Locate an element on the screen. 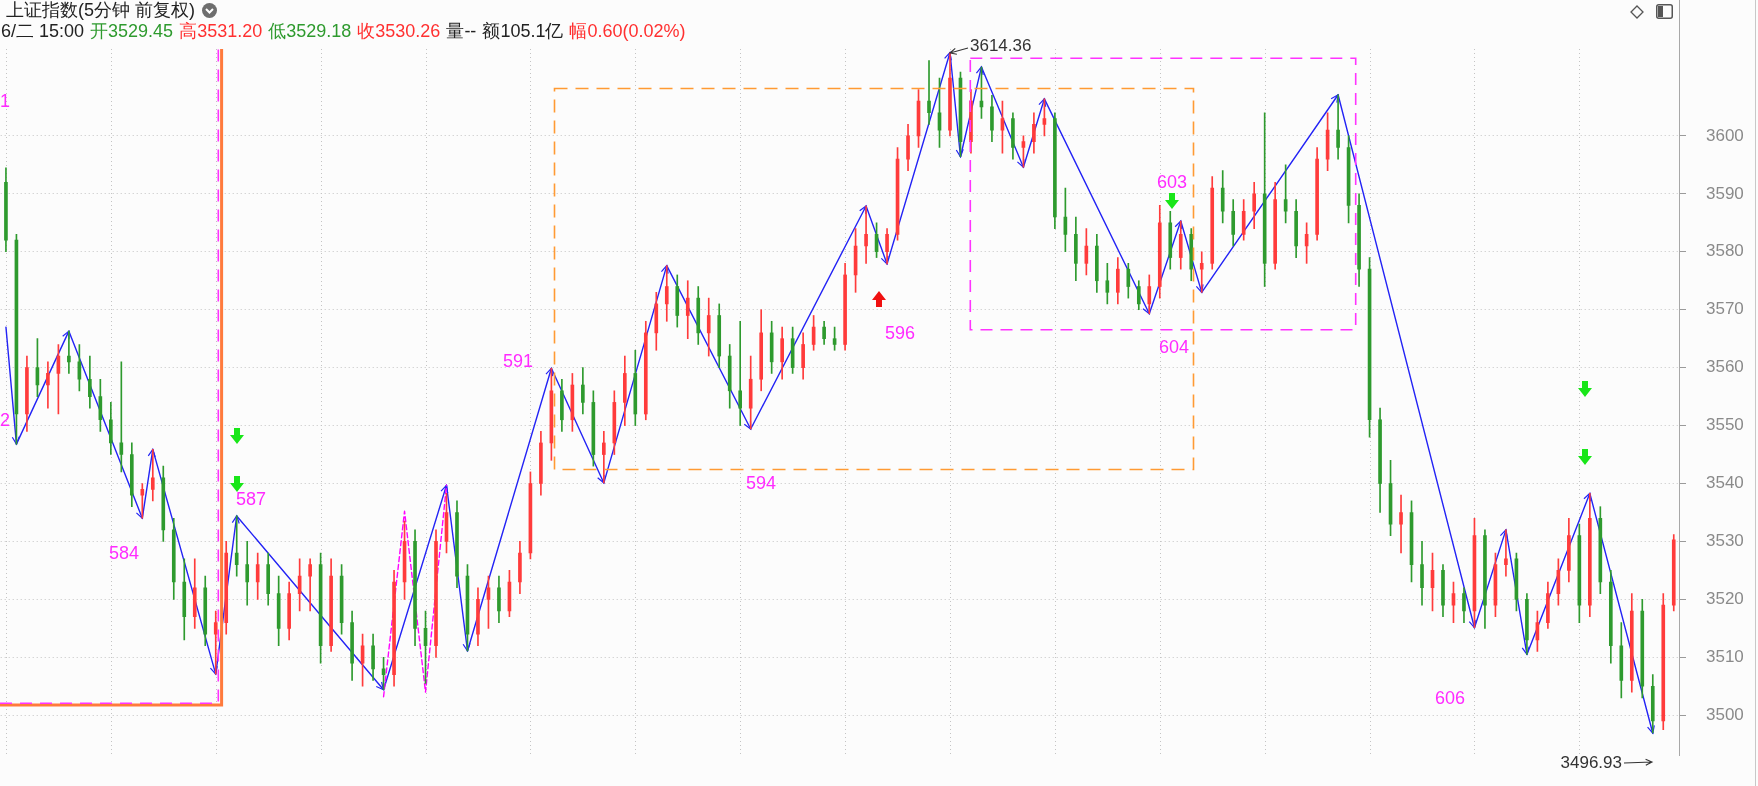 Image resolution: width=1758 pixels, height=786 pixels. text: 幅0.60(0.02%) is located at coordinates (627, 31).